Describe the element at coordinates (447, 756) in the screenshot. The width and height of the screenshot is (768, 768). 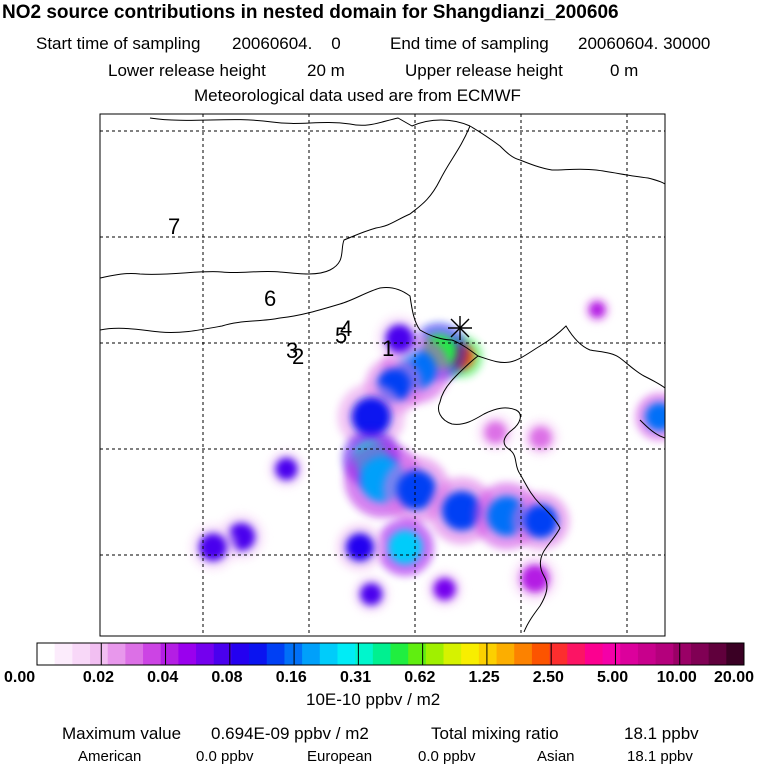
I see `european-value: 0.0 ppbv` at that location.